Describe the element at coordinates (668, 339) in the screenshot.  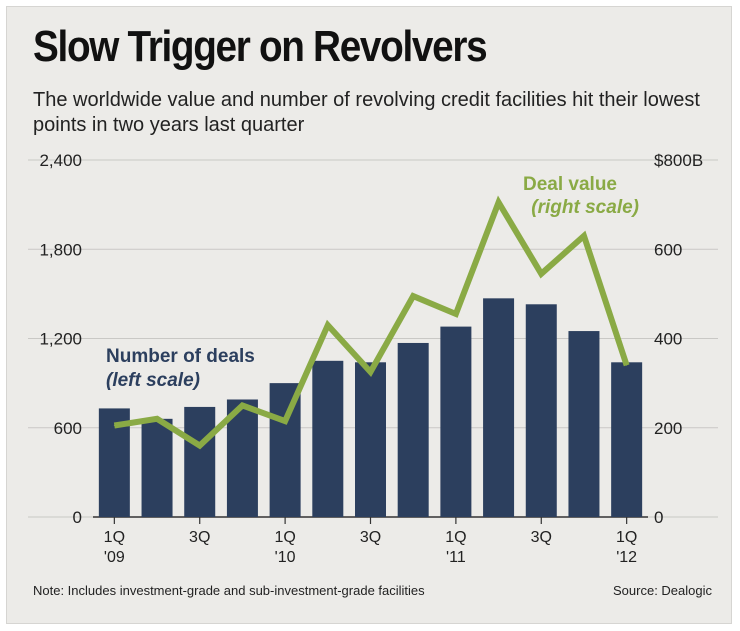
I see `right-tick-label: 400` at that location.